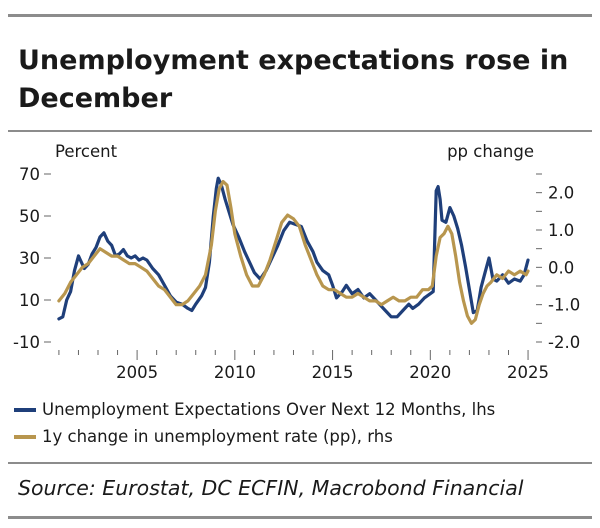  I want to click on left-tick-label: 10, so click(29, 300).